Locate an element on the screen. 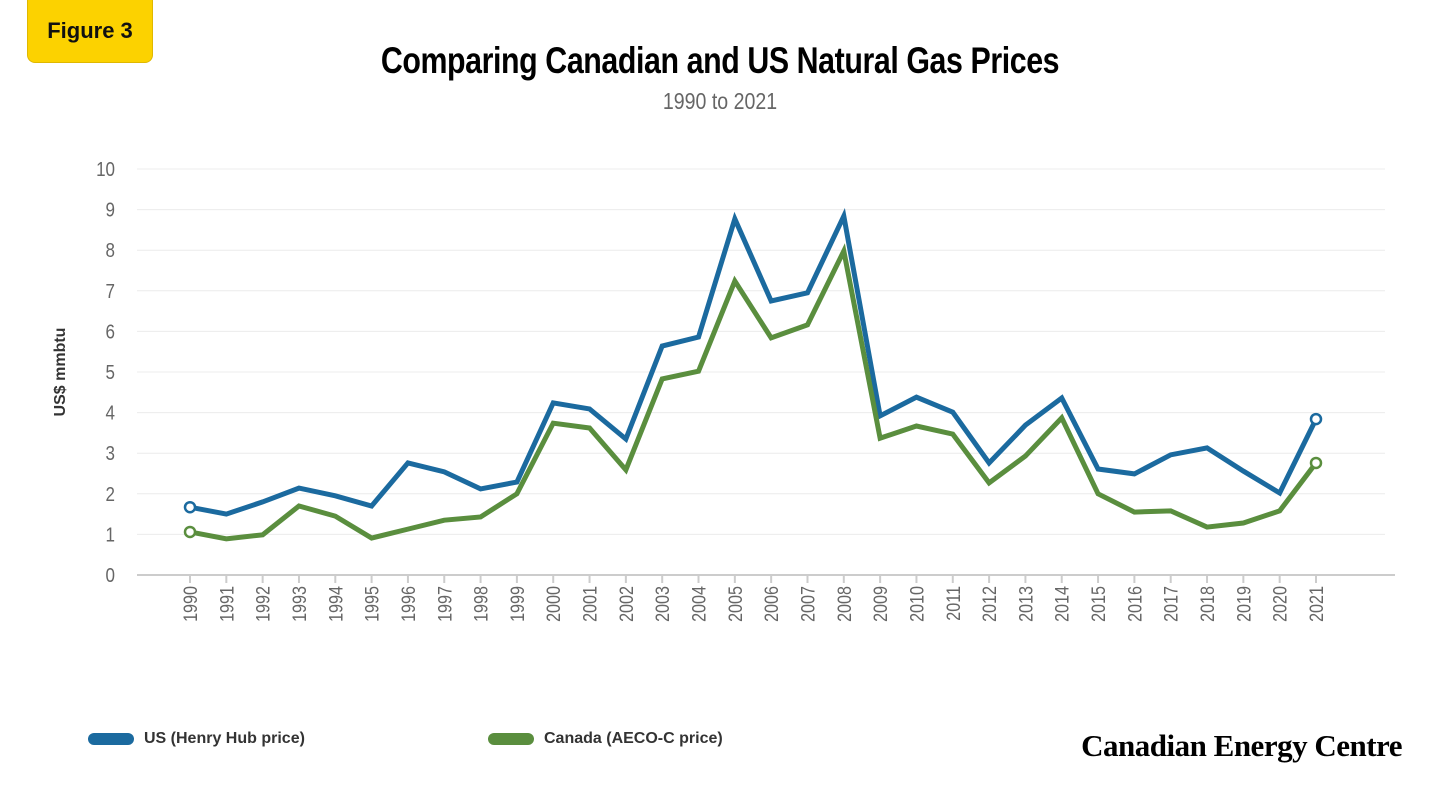 The width and height of the screenshot is (1440, 796). figure-badge: Figure 3 is located at coordinates (90, 31).